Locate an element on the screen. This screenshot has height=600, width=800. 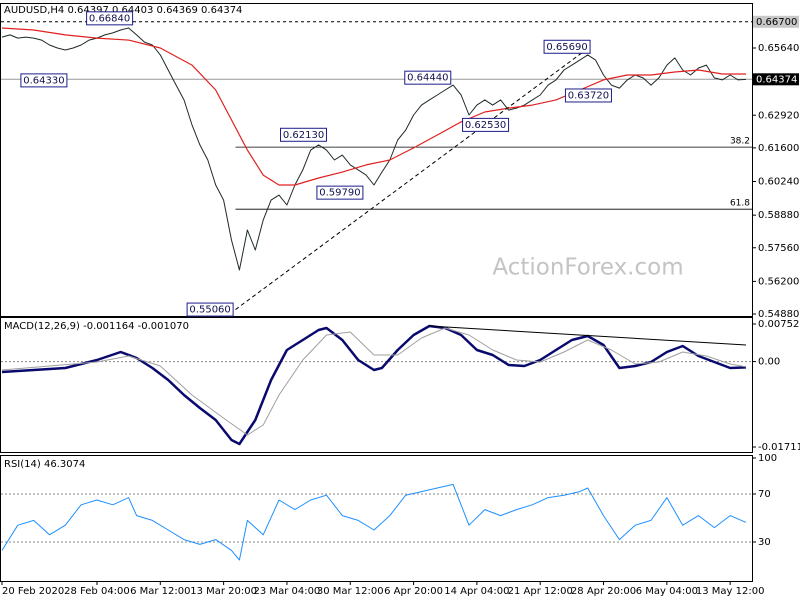
y-tick-label: 0.62920 is located at coordinates (778, 115).